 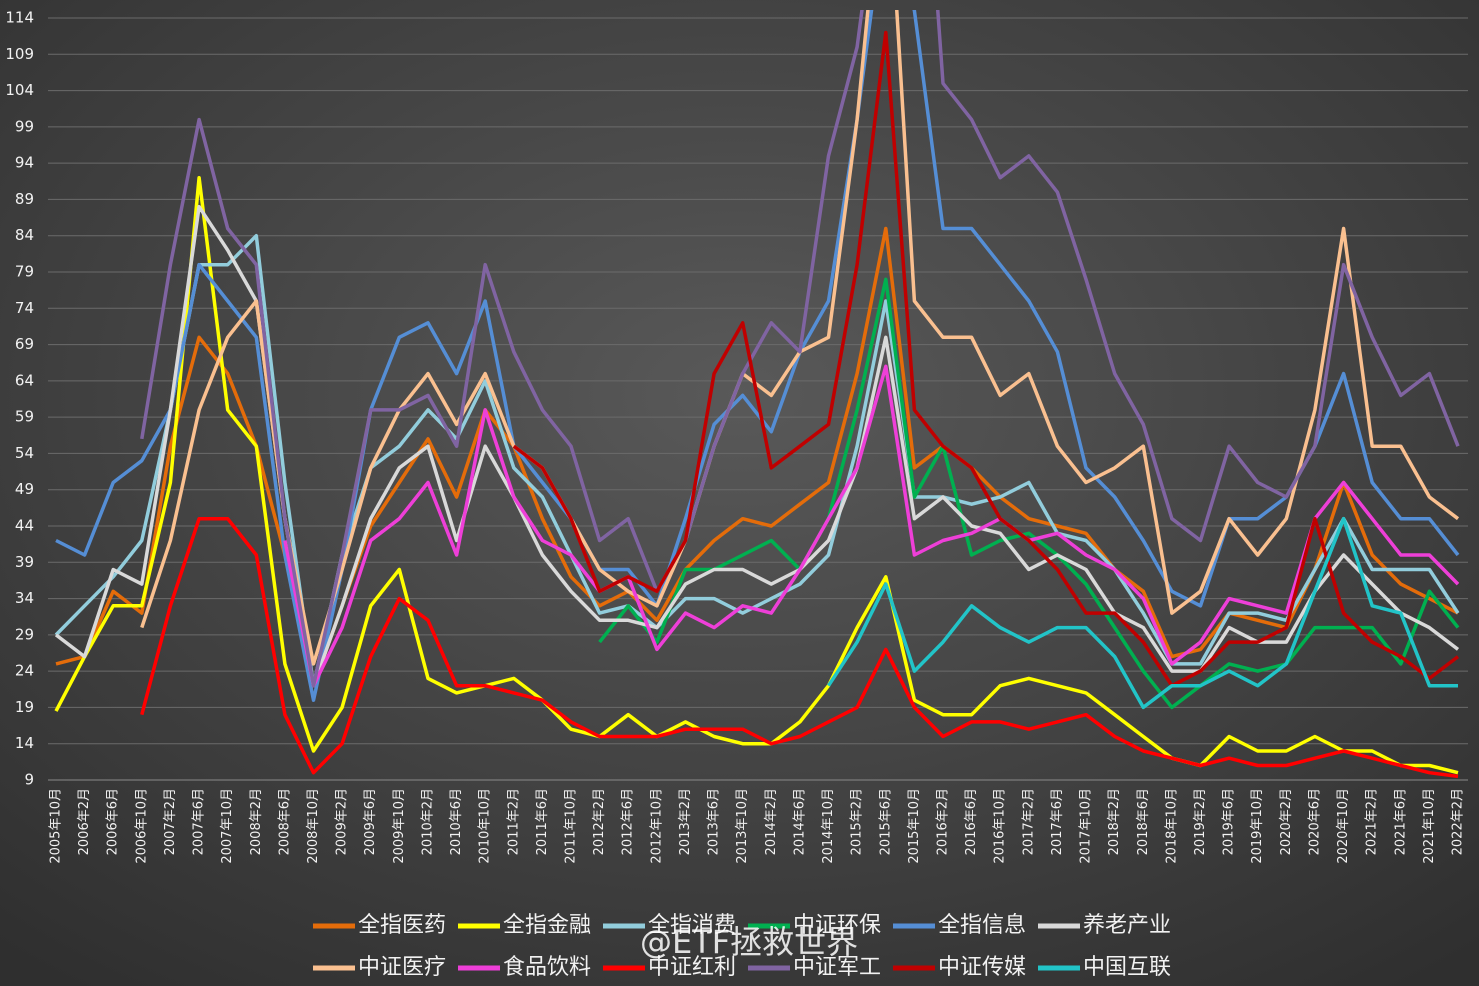 What do you see at coordinates (84, 821) in the screenshot?
I see `x-tick-label: 2006年2月` at bounding box center [84, 821].